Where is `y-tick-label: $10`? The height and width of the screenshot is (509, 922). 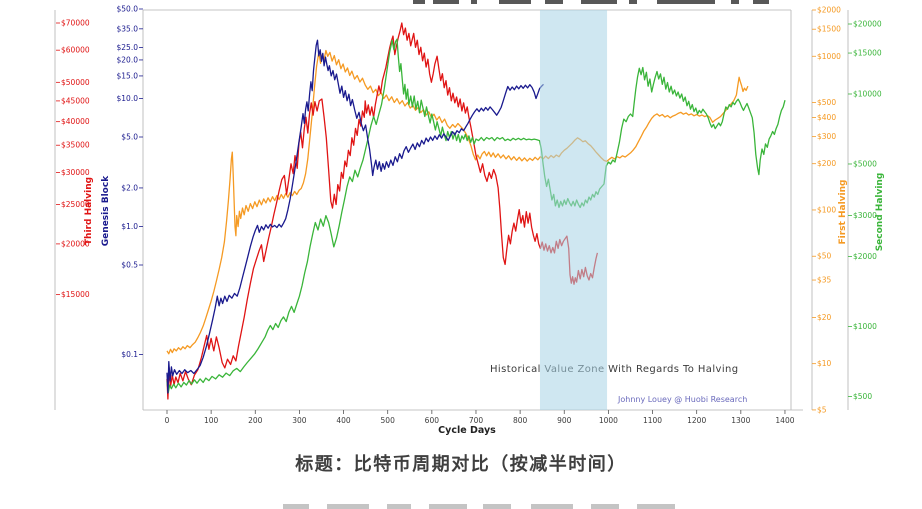
y-tick-label: $10 is located at coordinates (824, 363).